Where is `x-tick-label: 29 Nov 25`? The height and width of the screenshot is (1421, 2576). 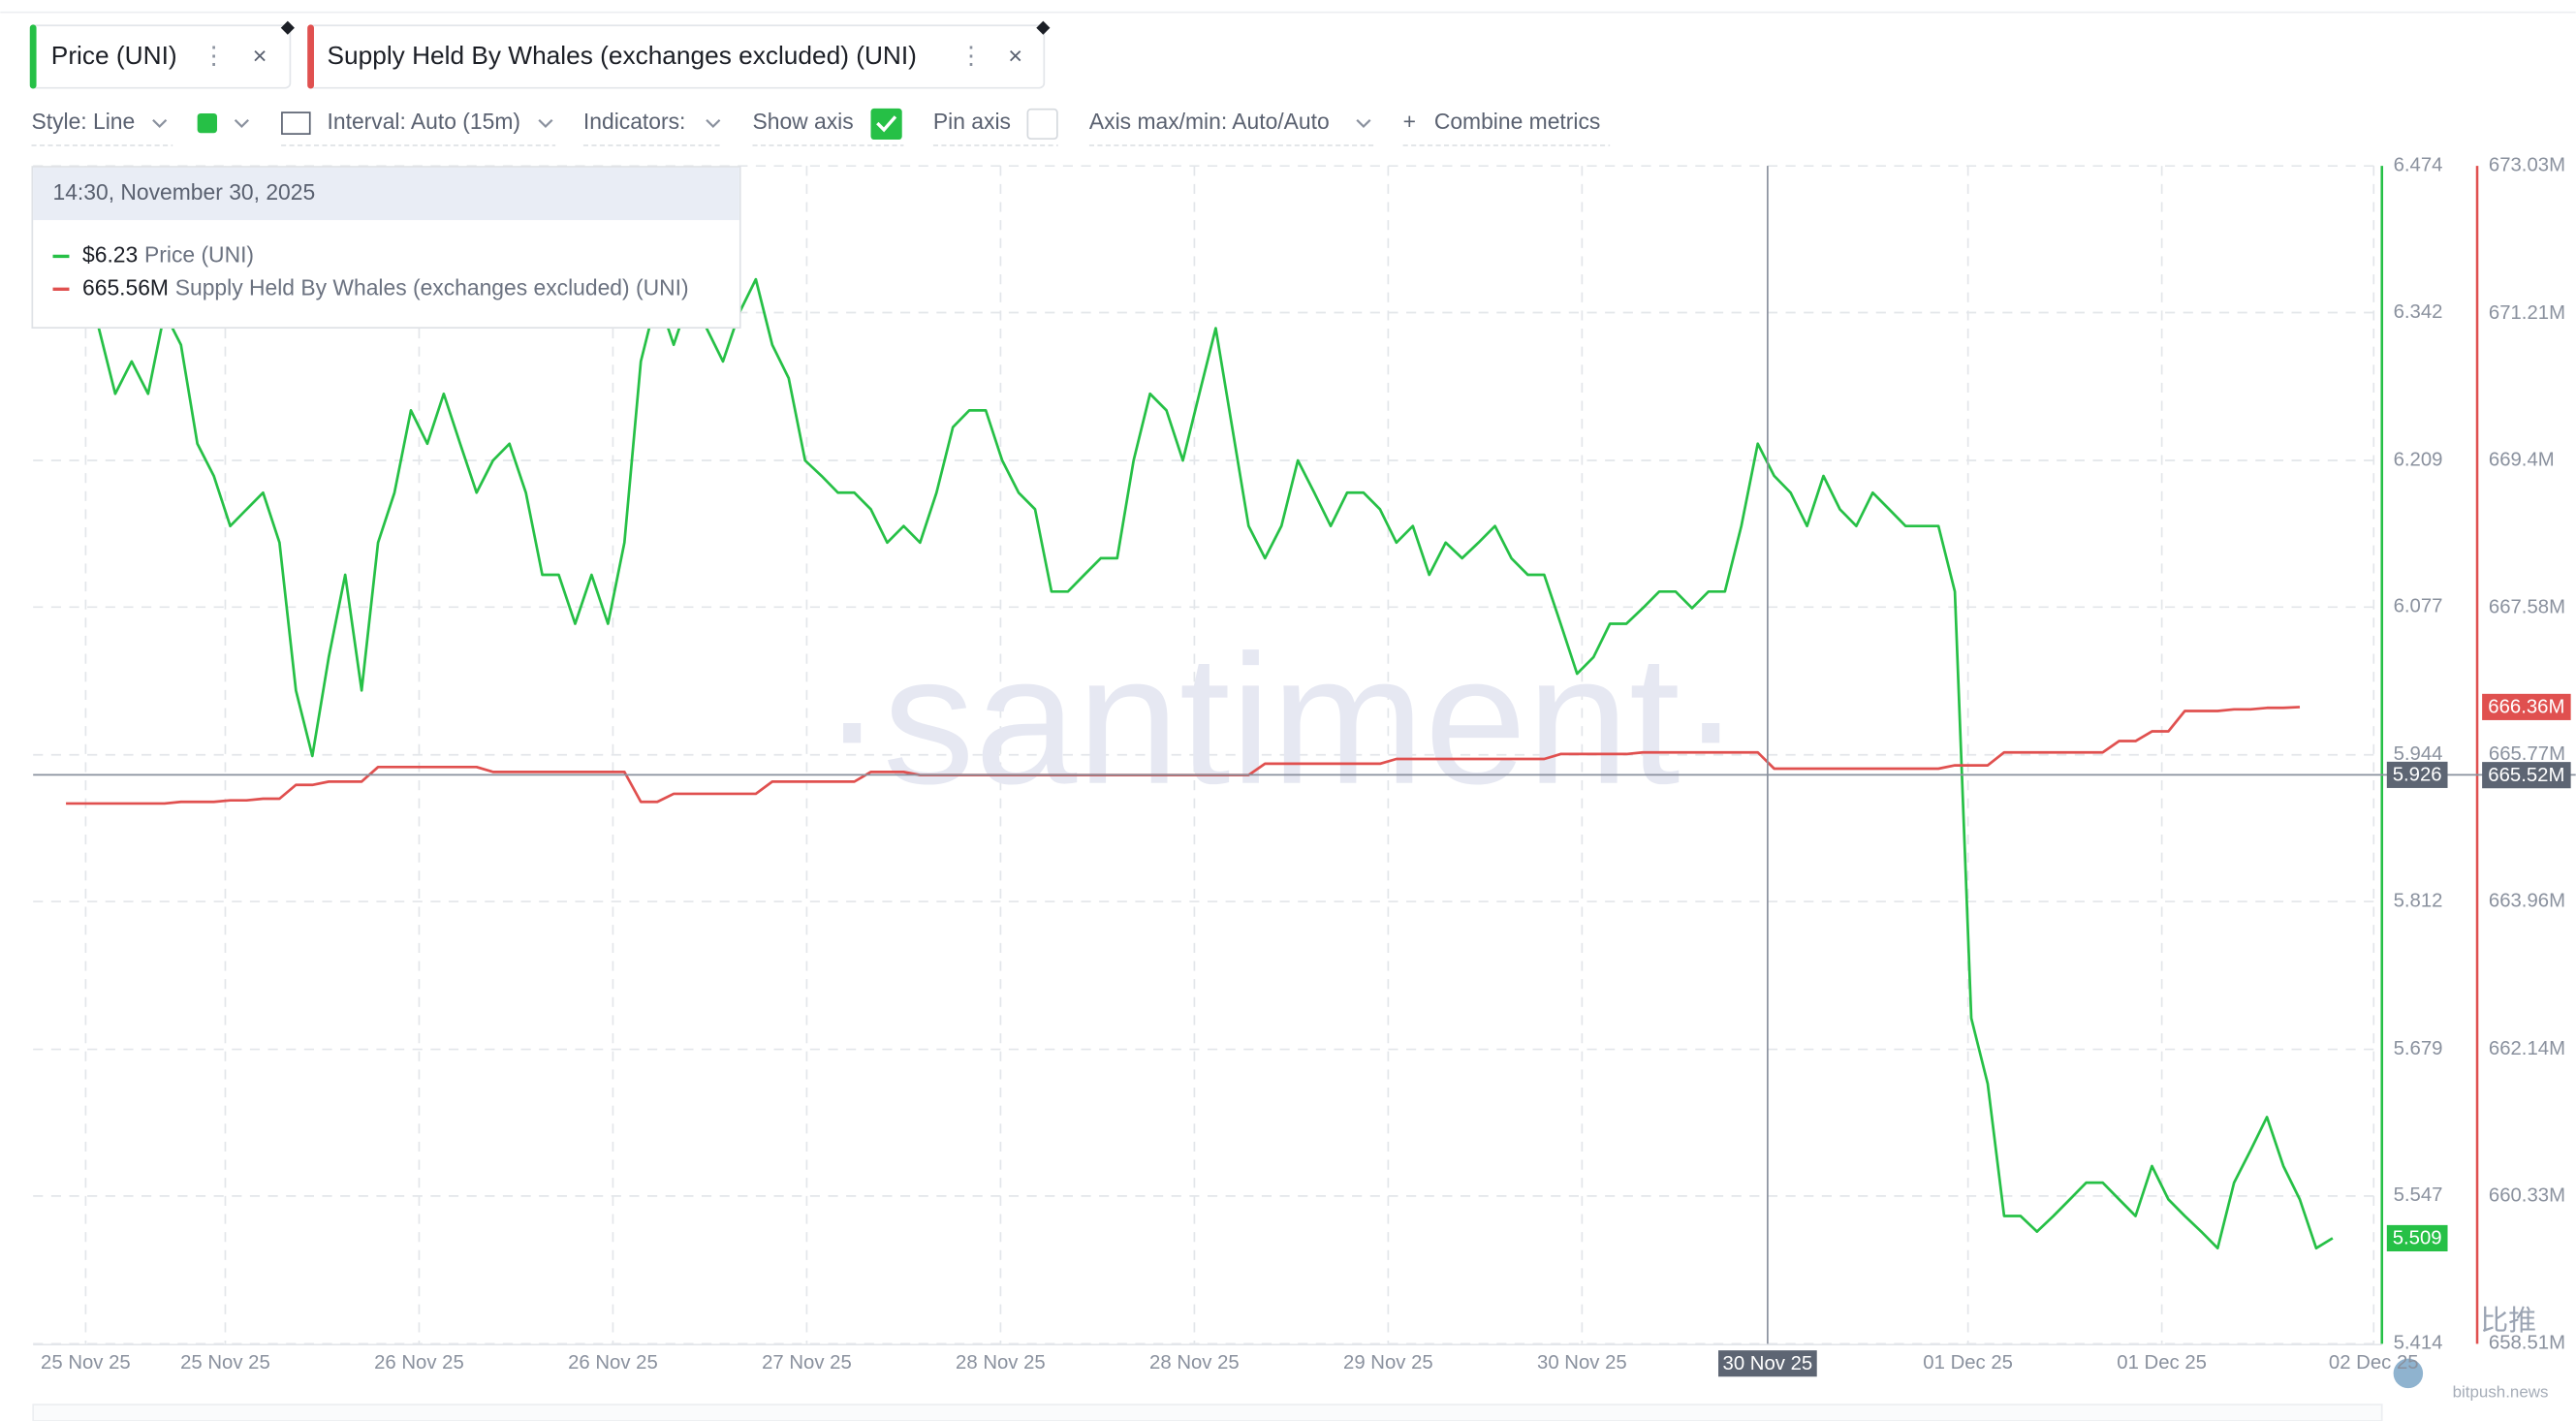
x-tick-label: 29 Nov 25 is located at coordinates (1388, 1363).